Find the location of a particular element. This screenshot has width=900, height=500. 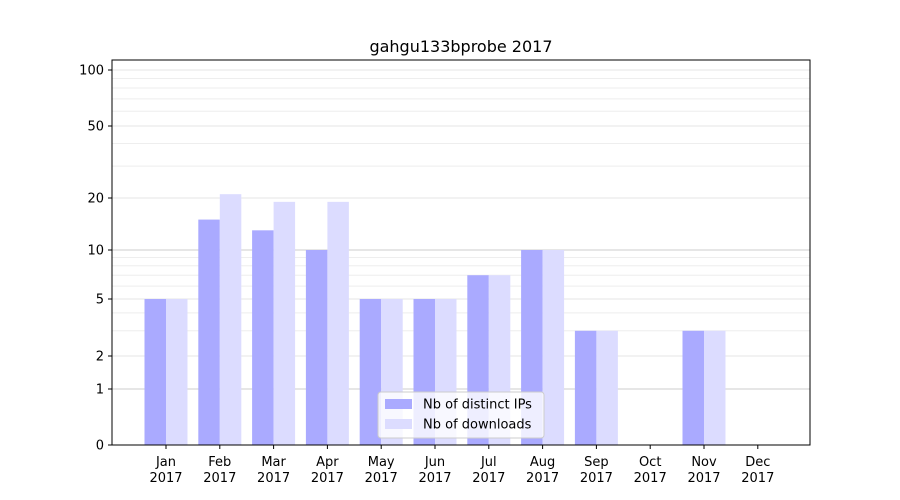

x-tick-label-month: Nov is located at coordinates (704, 462).